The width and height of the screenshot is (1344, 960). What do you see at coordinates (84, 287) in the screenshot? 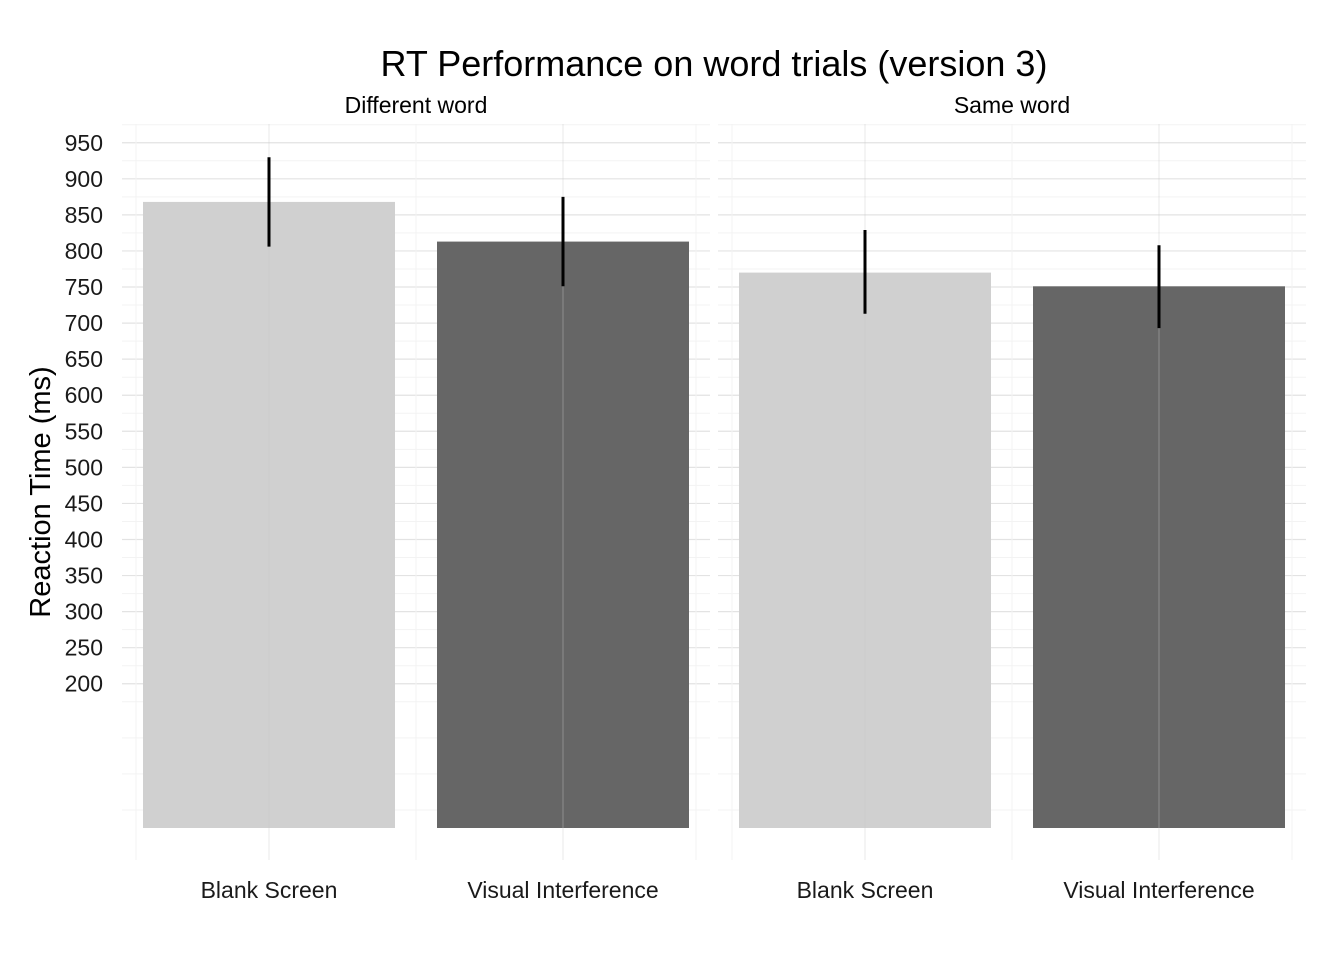
I see `y-tick-label: 750` at bounding box center [84, 287].